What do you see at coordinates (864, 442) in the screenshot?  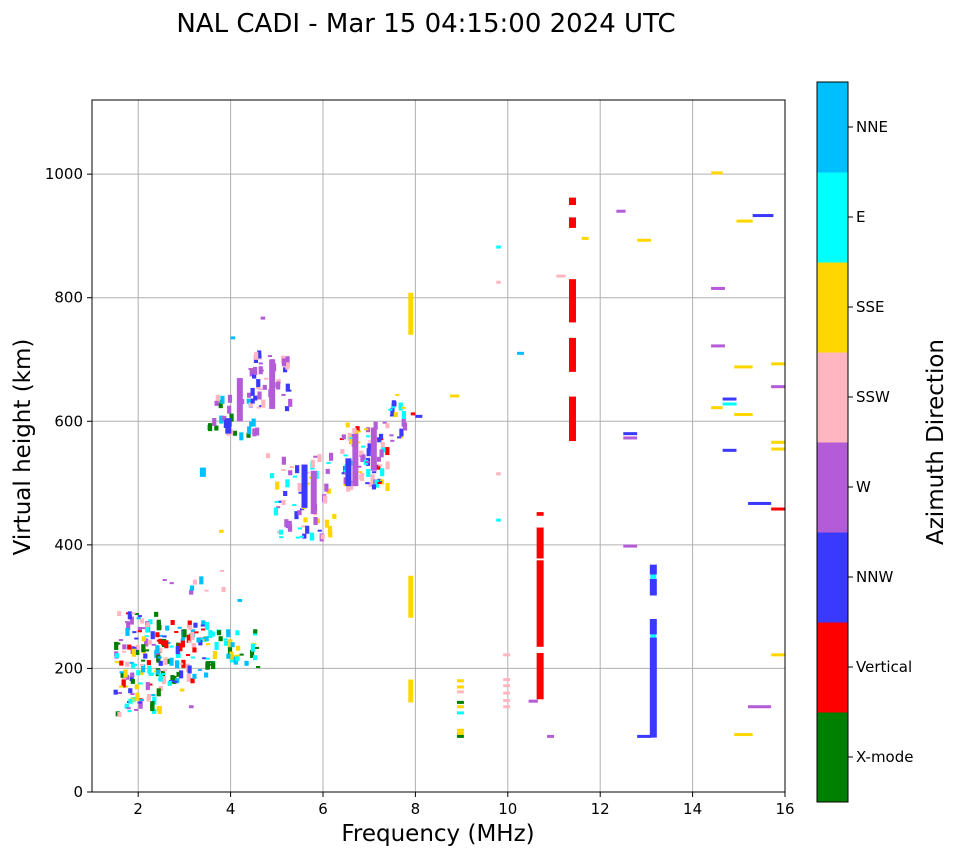 I see `colorbar: X-mode Vertical NNW W SSW SSE E NNE` at bounding box center [864, 442].